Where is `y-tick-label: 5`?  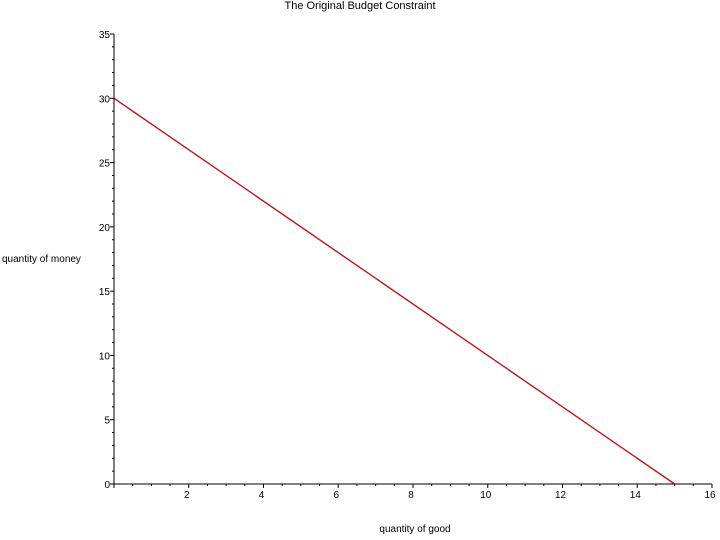 y-tick-label: 5 is located at coordinates (107, 421).